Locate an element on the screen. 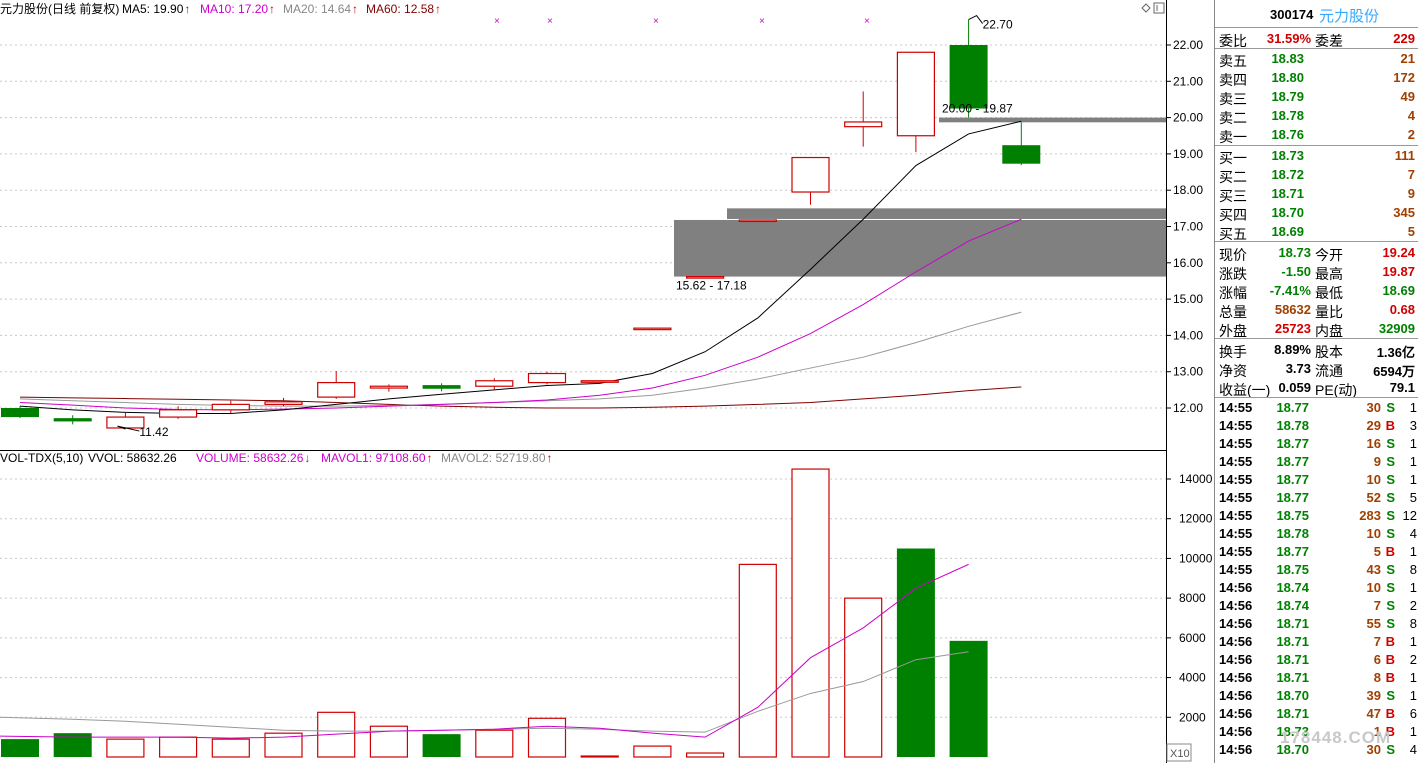  ask-volume: 21 is located at coordinates (1407, 58).